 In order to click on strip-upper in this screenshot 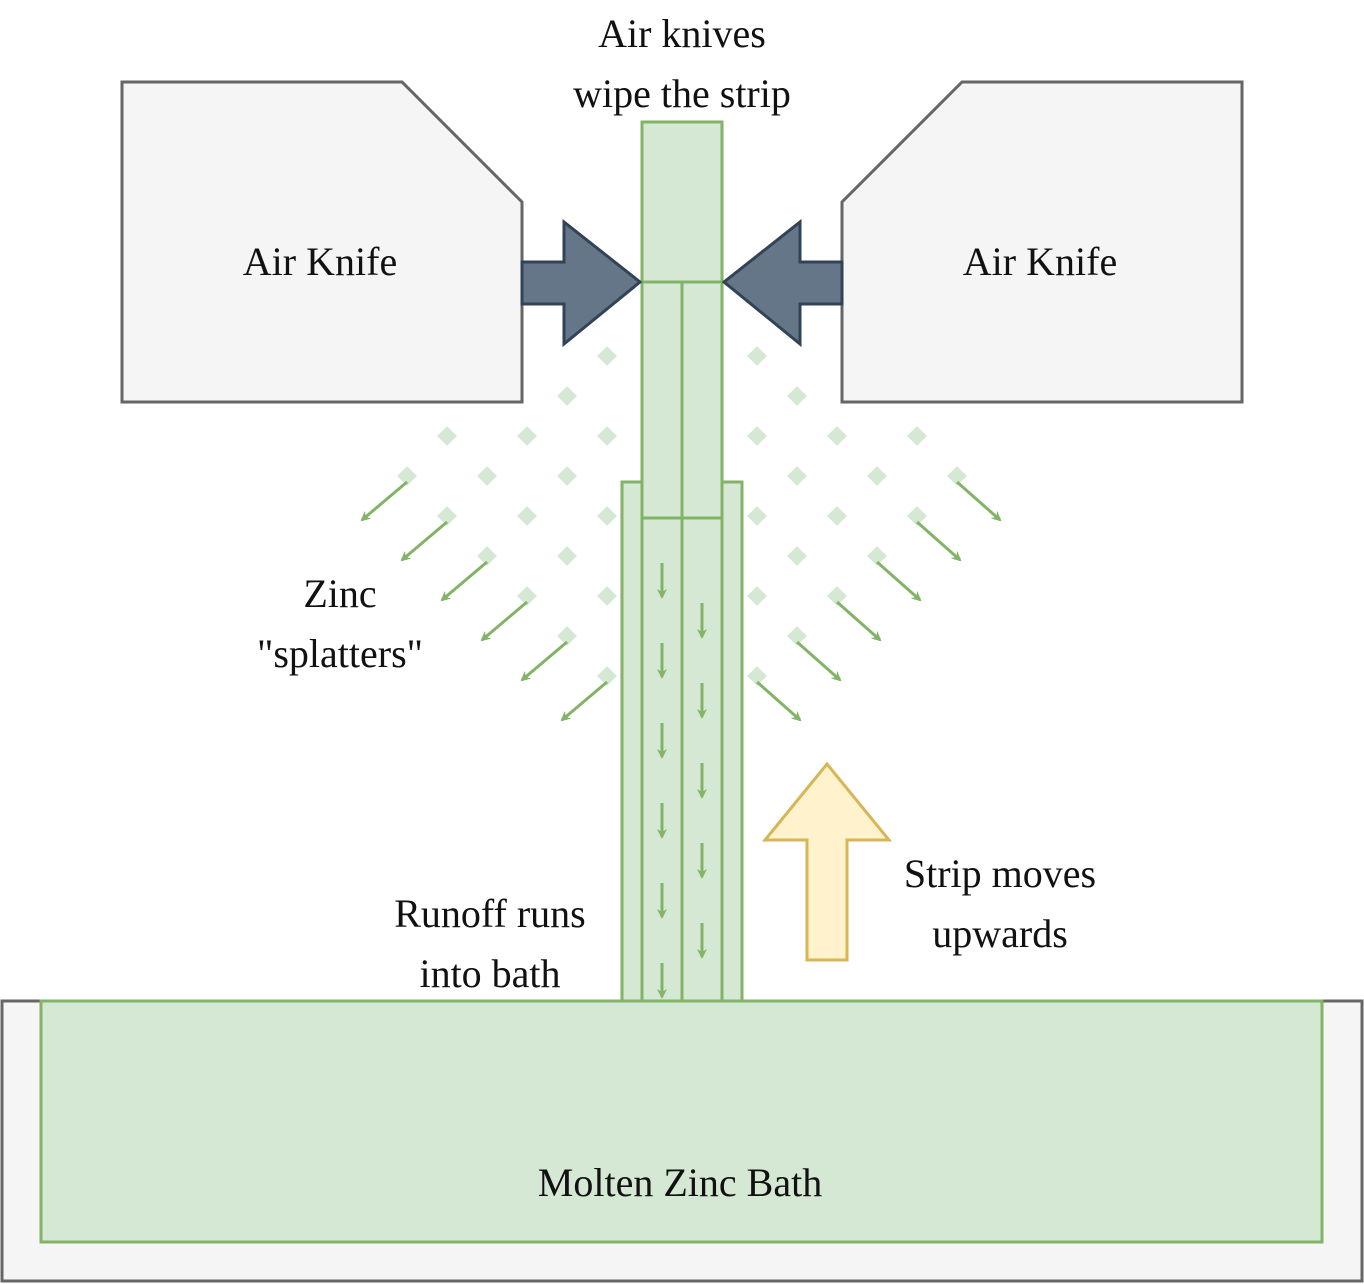, I will do `click(682, 202)`.